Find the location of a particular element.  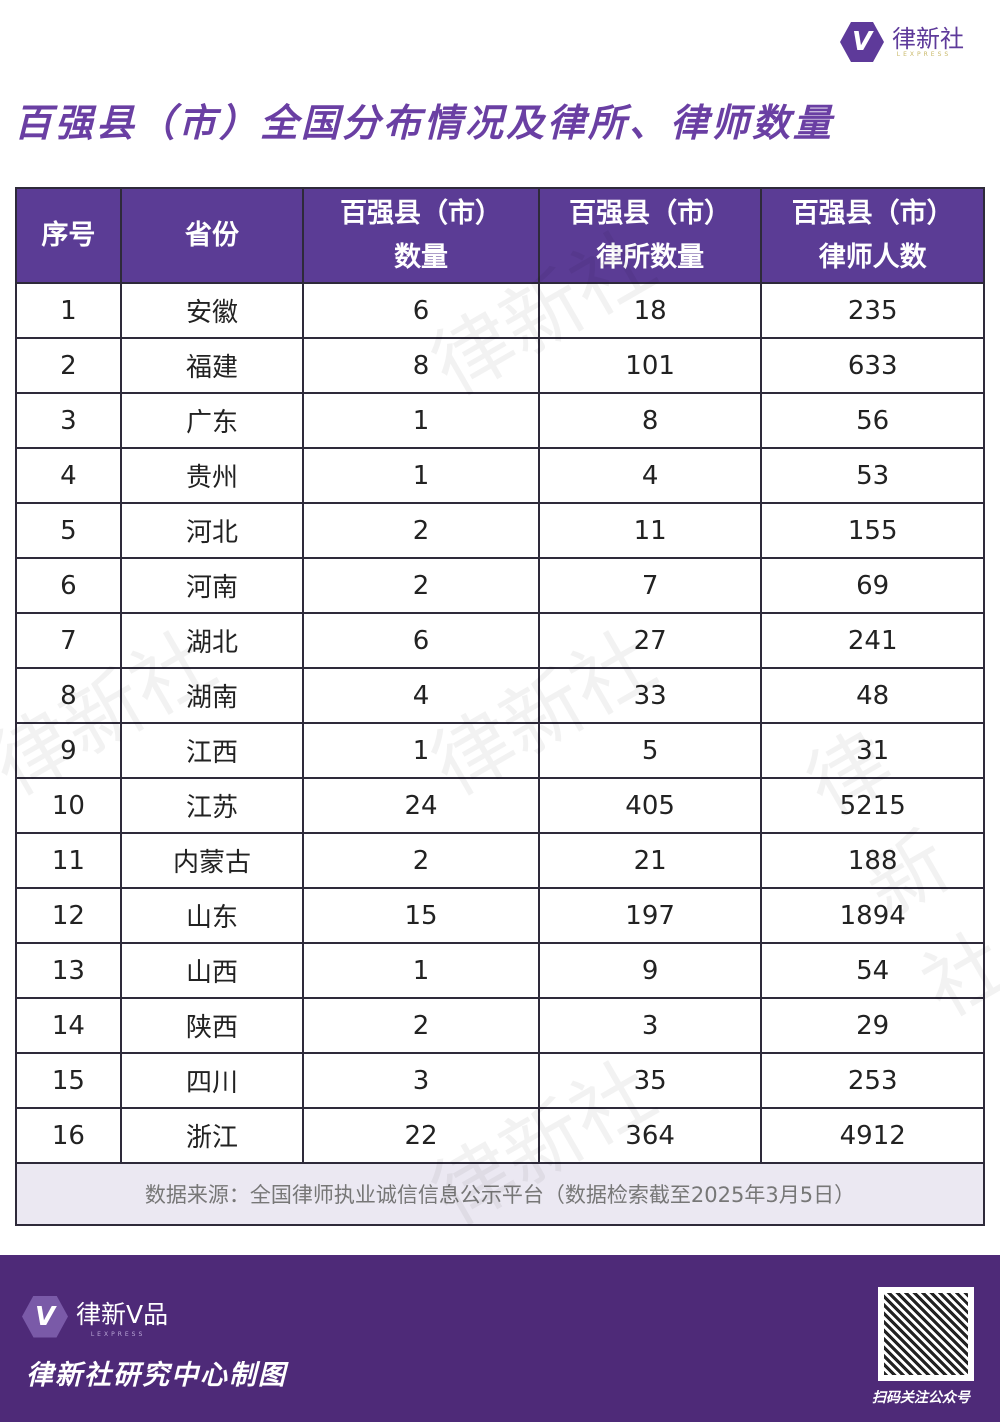

table-row: 7 湖北 6 27 241 is located at coordinates (500, 640).